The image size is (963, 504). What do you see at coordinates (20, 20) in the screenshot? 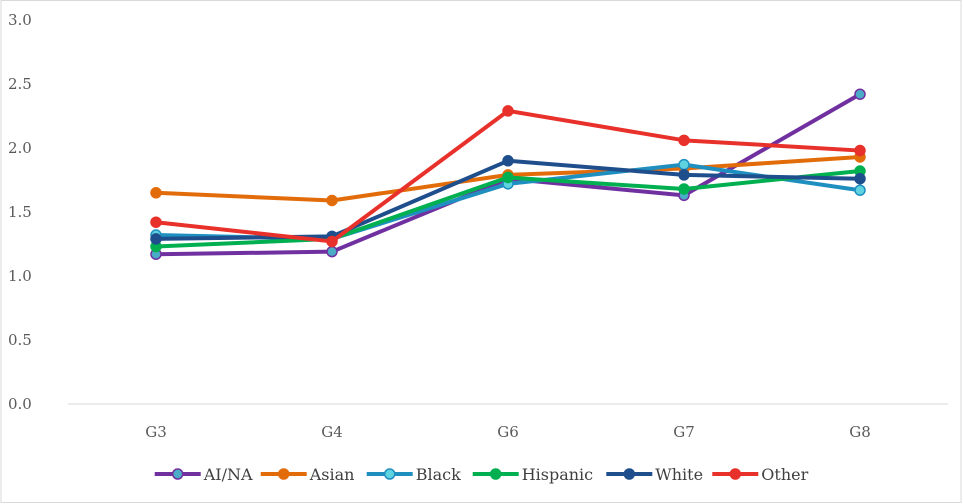
I see `y-tick-label: 3.0` at bounding box center [20, 20].